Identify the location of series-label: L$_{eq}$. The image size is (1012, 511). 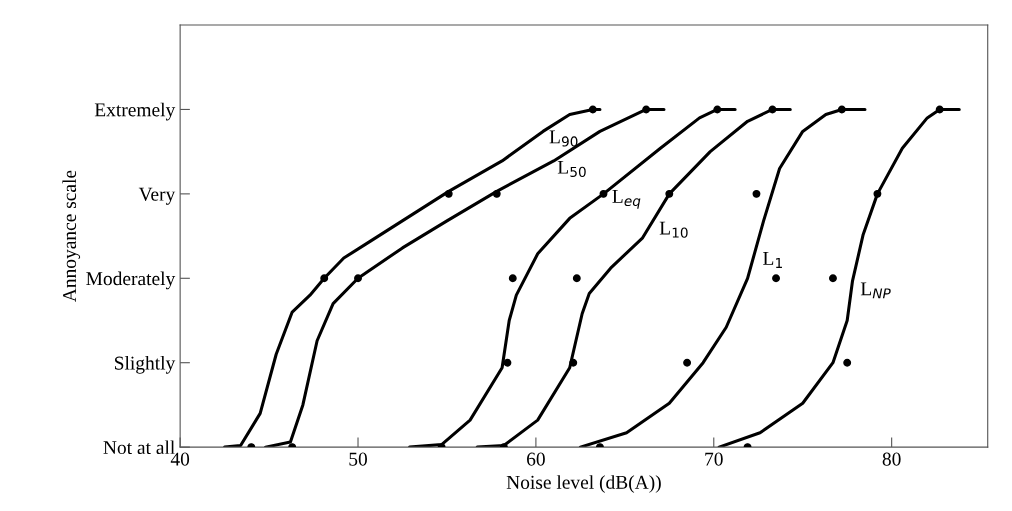
(626, 199).